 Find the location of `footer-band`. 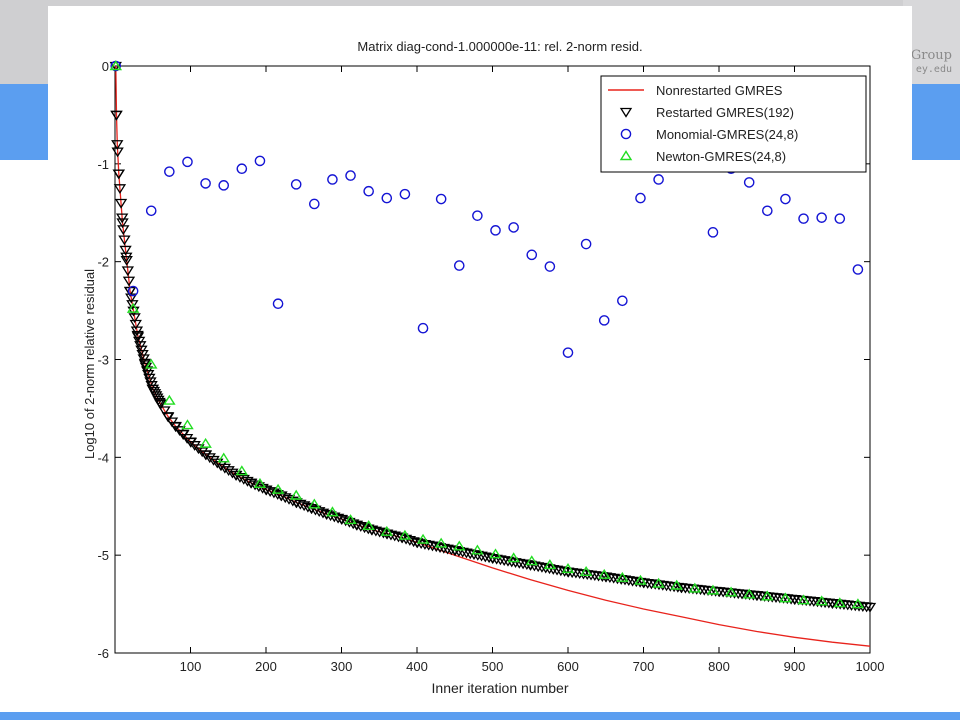

footer-band is located at coordinates (480, 716).